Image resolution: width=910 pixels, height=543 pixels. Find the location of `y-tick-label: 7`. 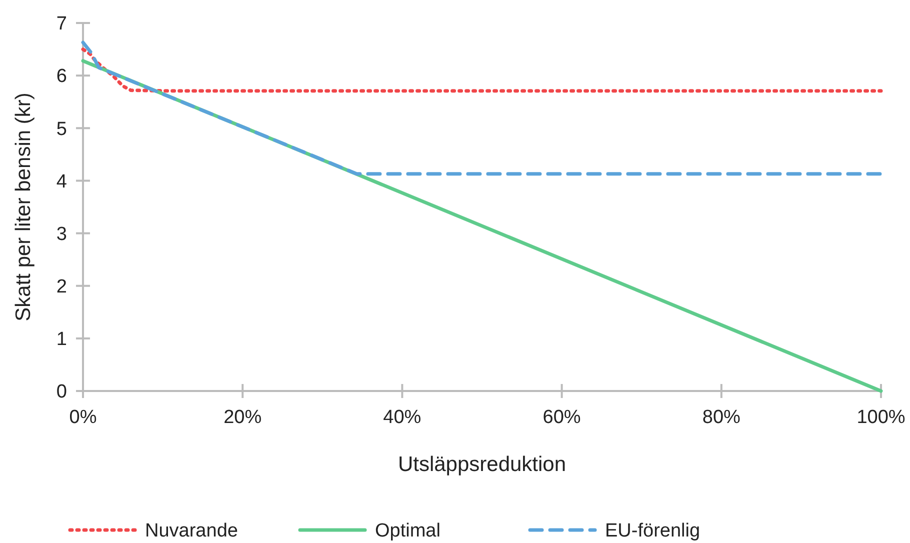

y-tick-label: 7 is located at coordinates (61, 24).